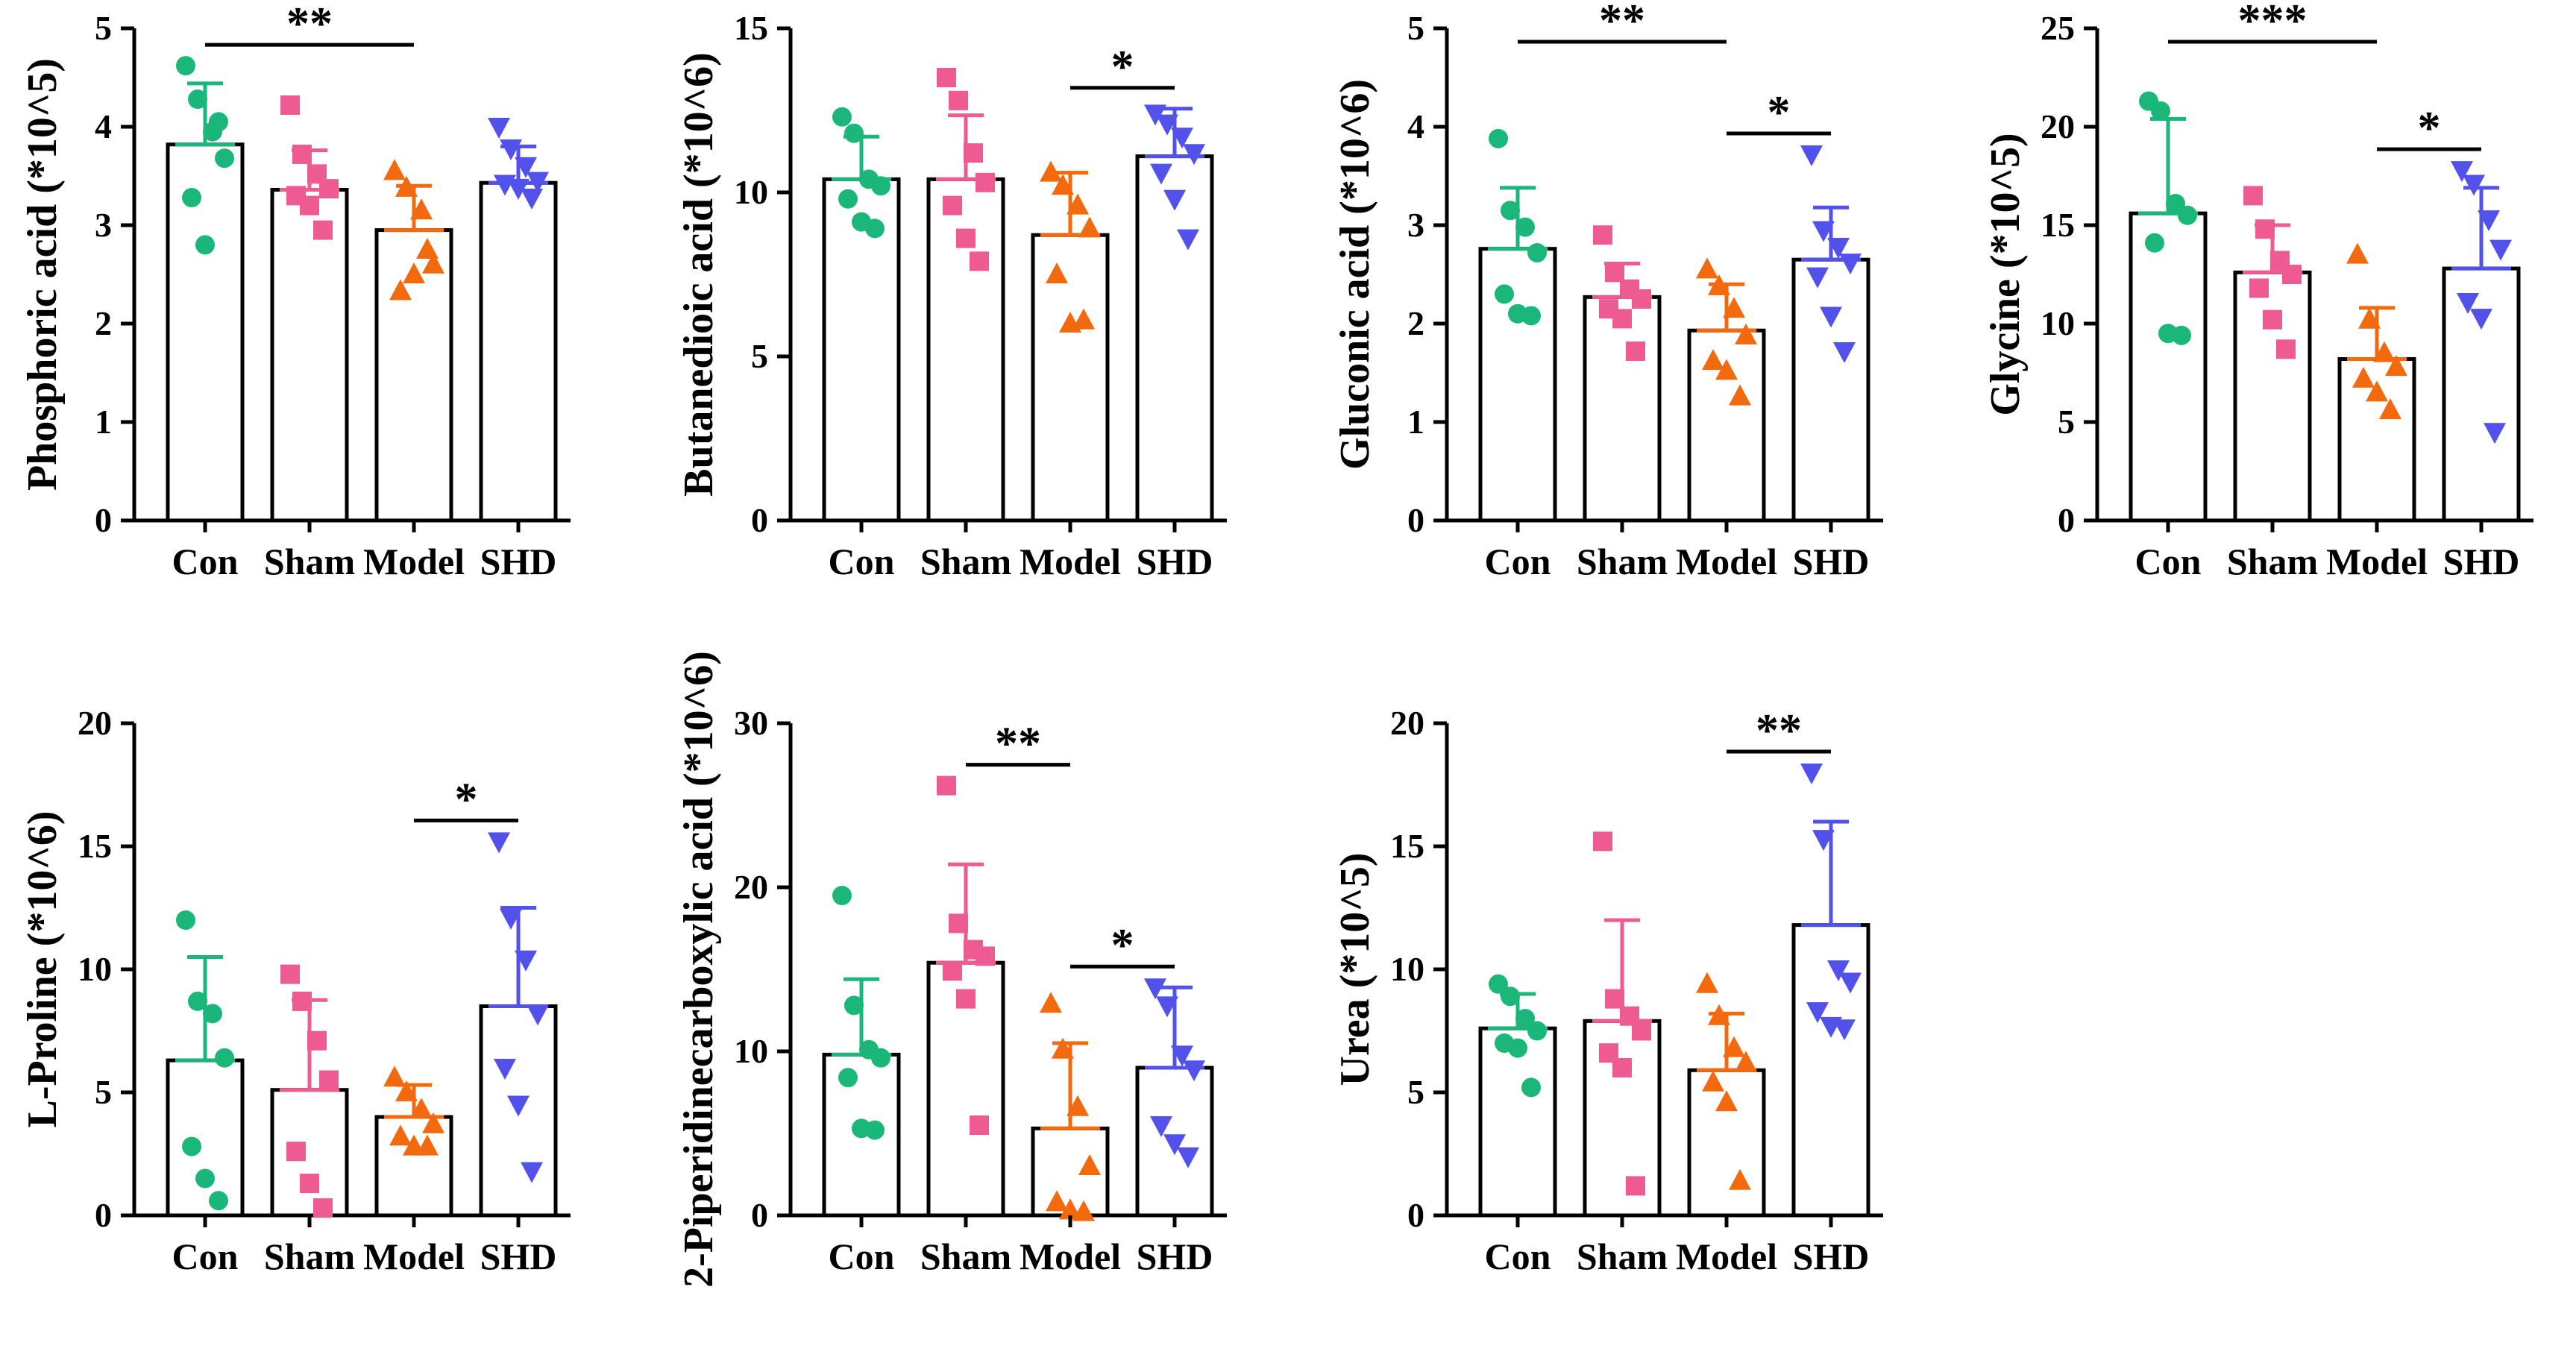  Describe the element at coordinates (1518, 1256) in the screenshot. I see `x-tick-label: Con` at that location.